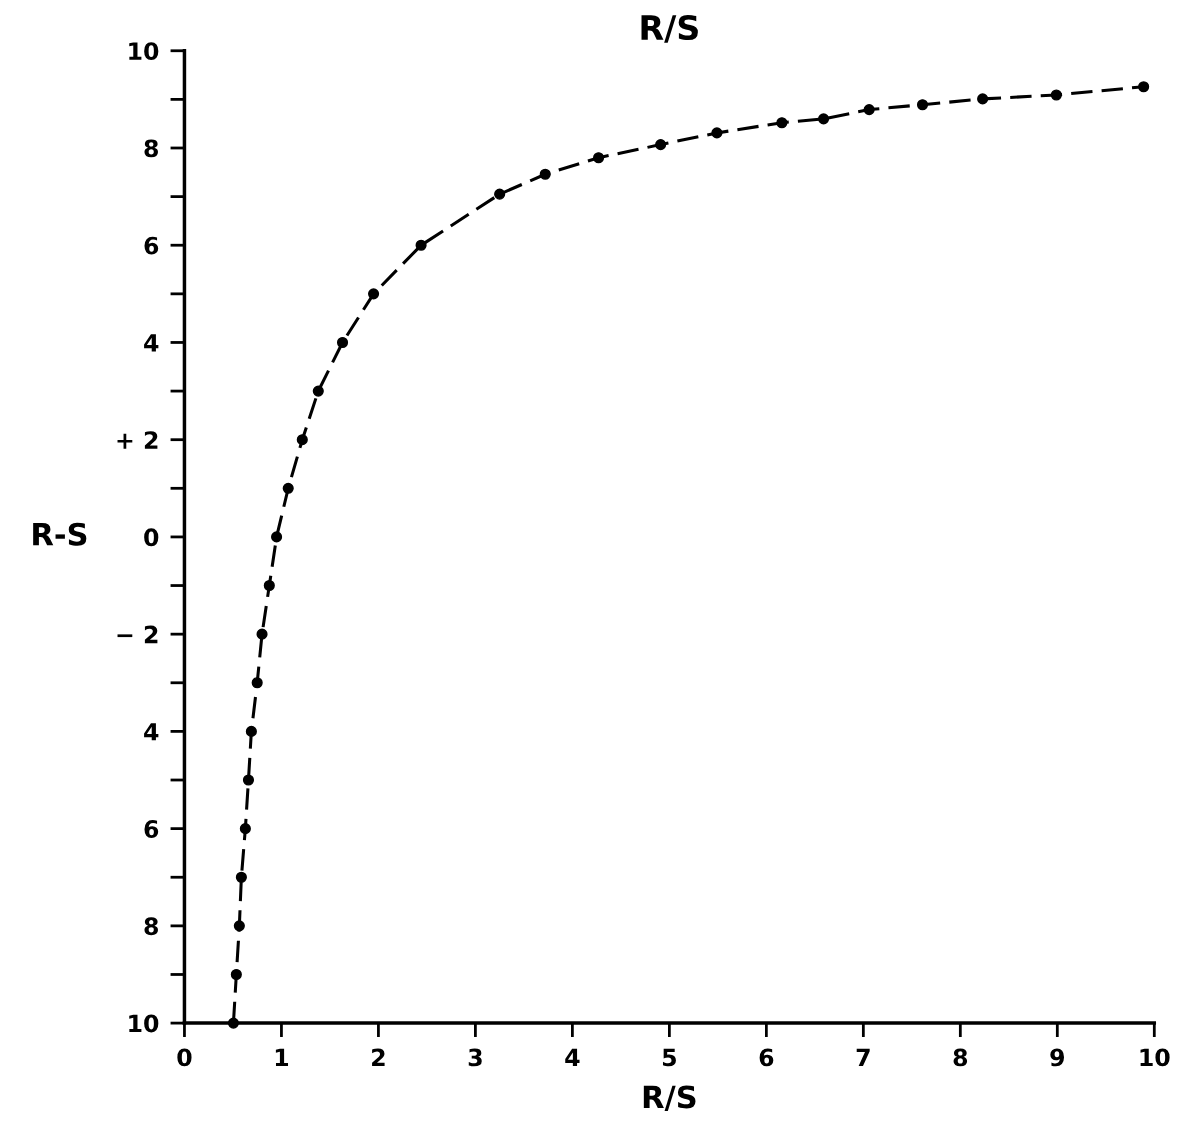 The width and height of the screenshot is (1190, 1128). Describe the element at coordinates (60, 534) in the screenshot. I see `y-axis-title: R-S` at that location.